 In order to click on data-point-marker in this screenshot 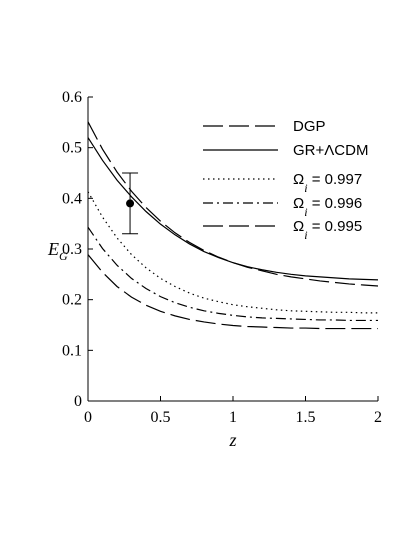, I will do `click(130, 203)`.